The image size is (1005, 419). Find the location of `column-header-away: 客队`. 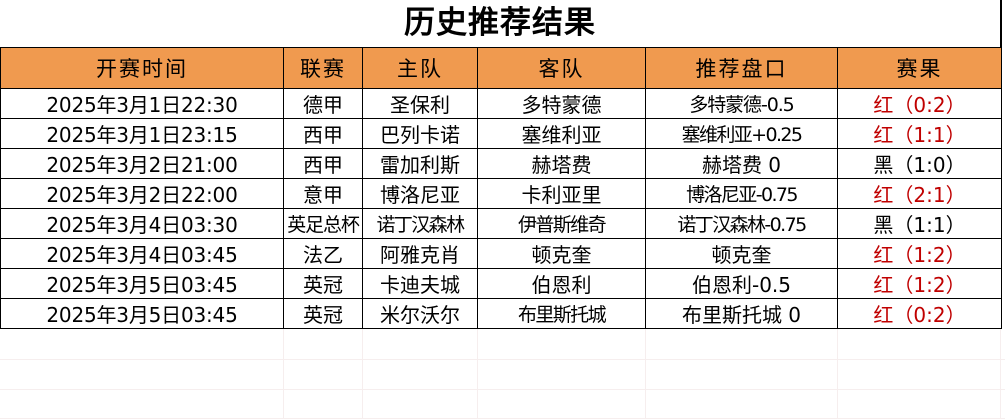

column-header-away: 客队 is located at coordinates (561, 68).